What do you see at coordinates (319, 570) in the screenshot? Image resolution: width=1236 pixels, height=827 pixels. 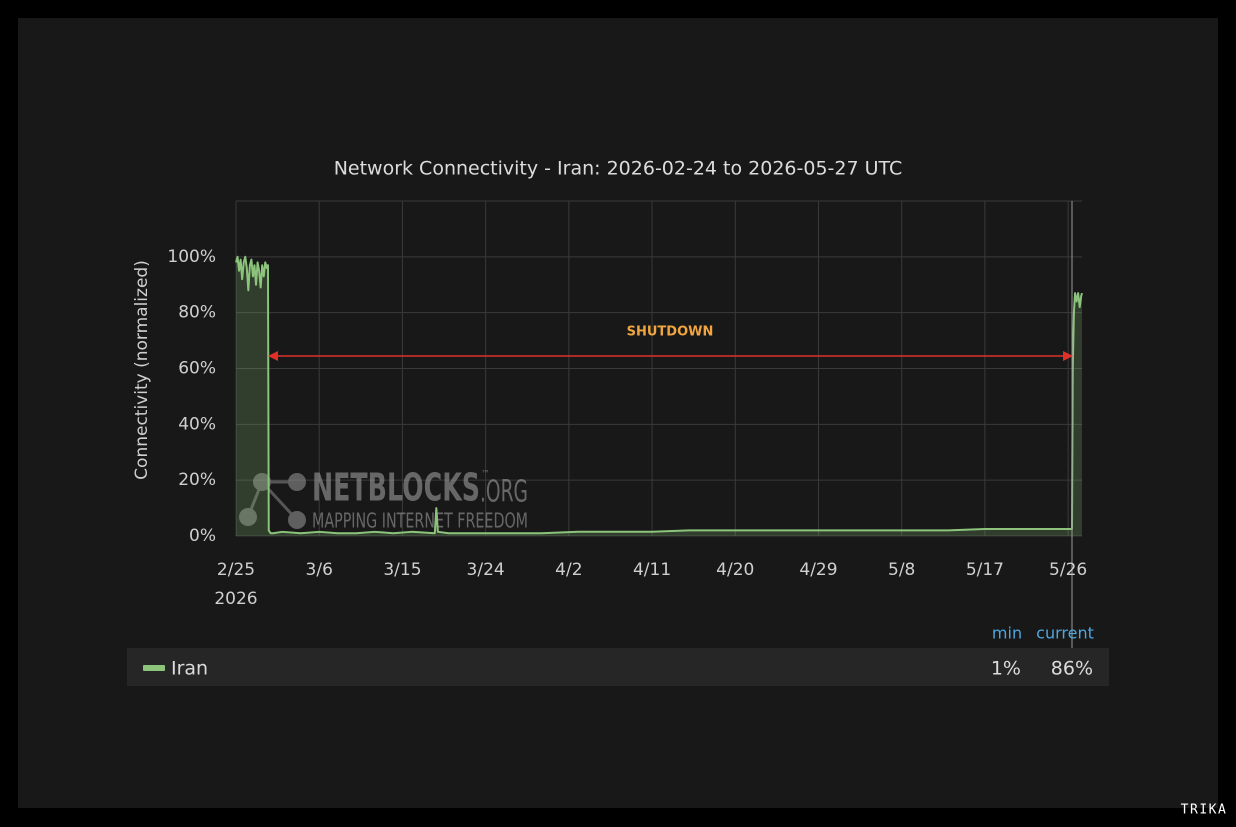 I see `x-tick-label: 3/6` at bounding box center [319, 570].